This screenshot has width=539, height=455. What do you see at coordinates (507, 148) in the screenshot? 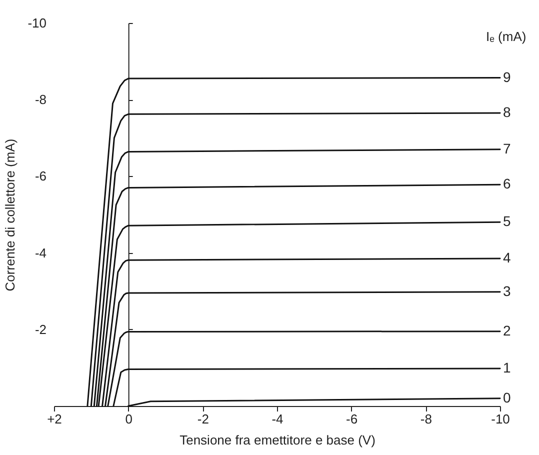
I see `series-label: 7` at bounding box center [507, 148].